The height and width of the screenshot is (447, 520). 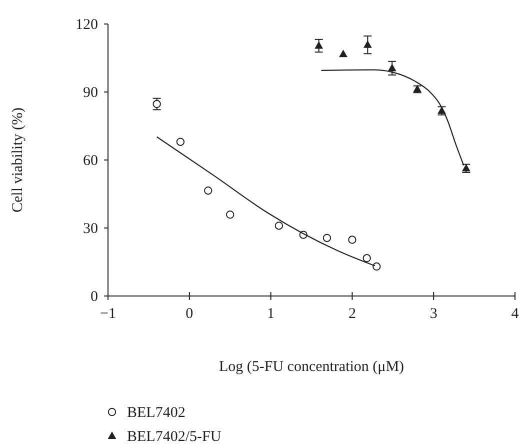 I want to click on x-tick-label: 4, so click(x=515, y=314).